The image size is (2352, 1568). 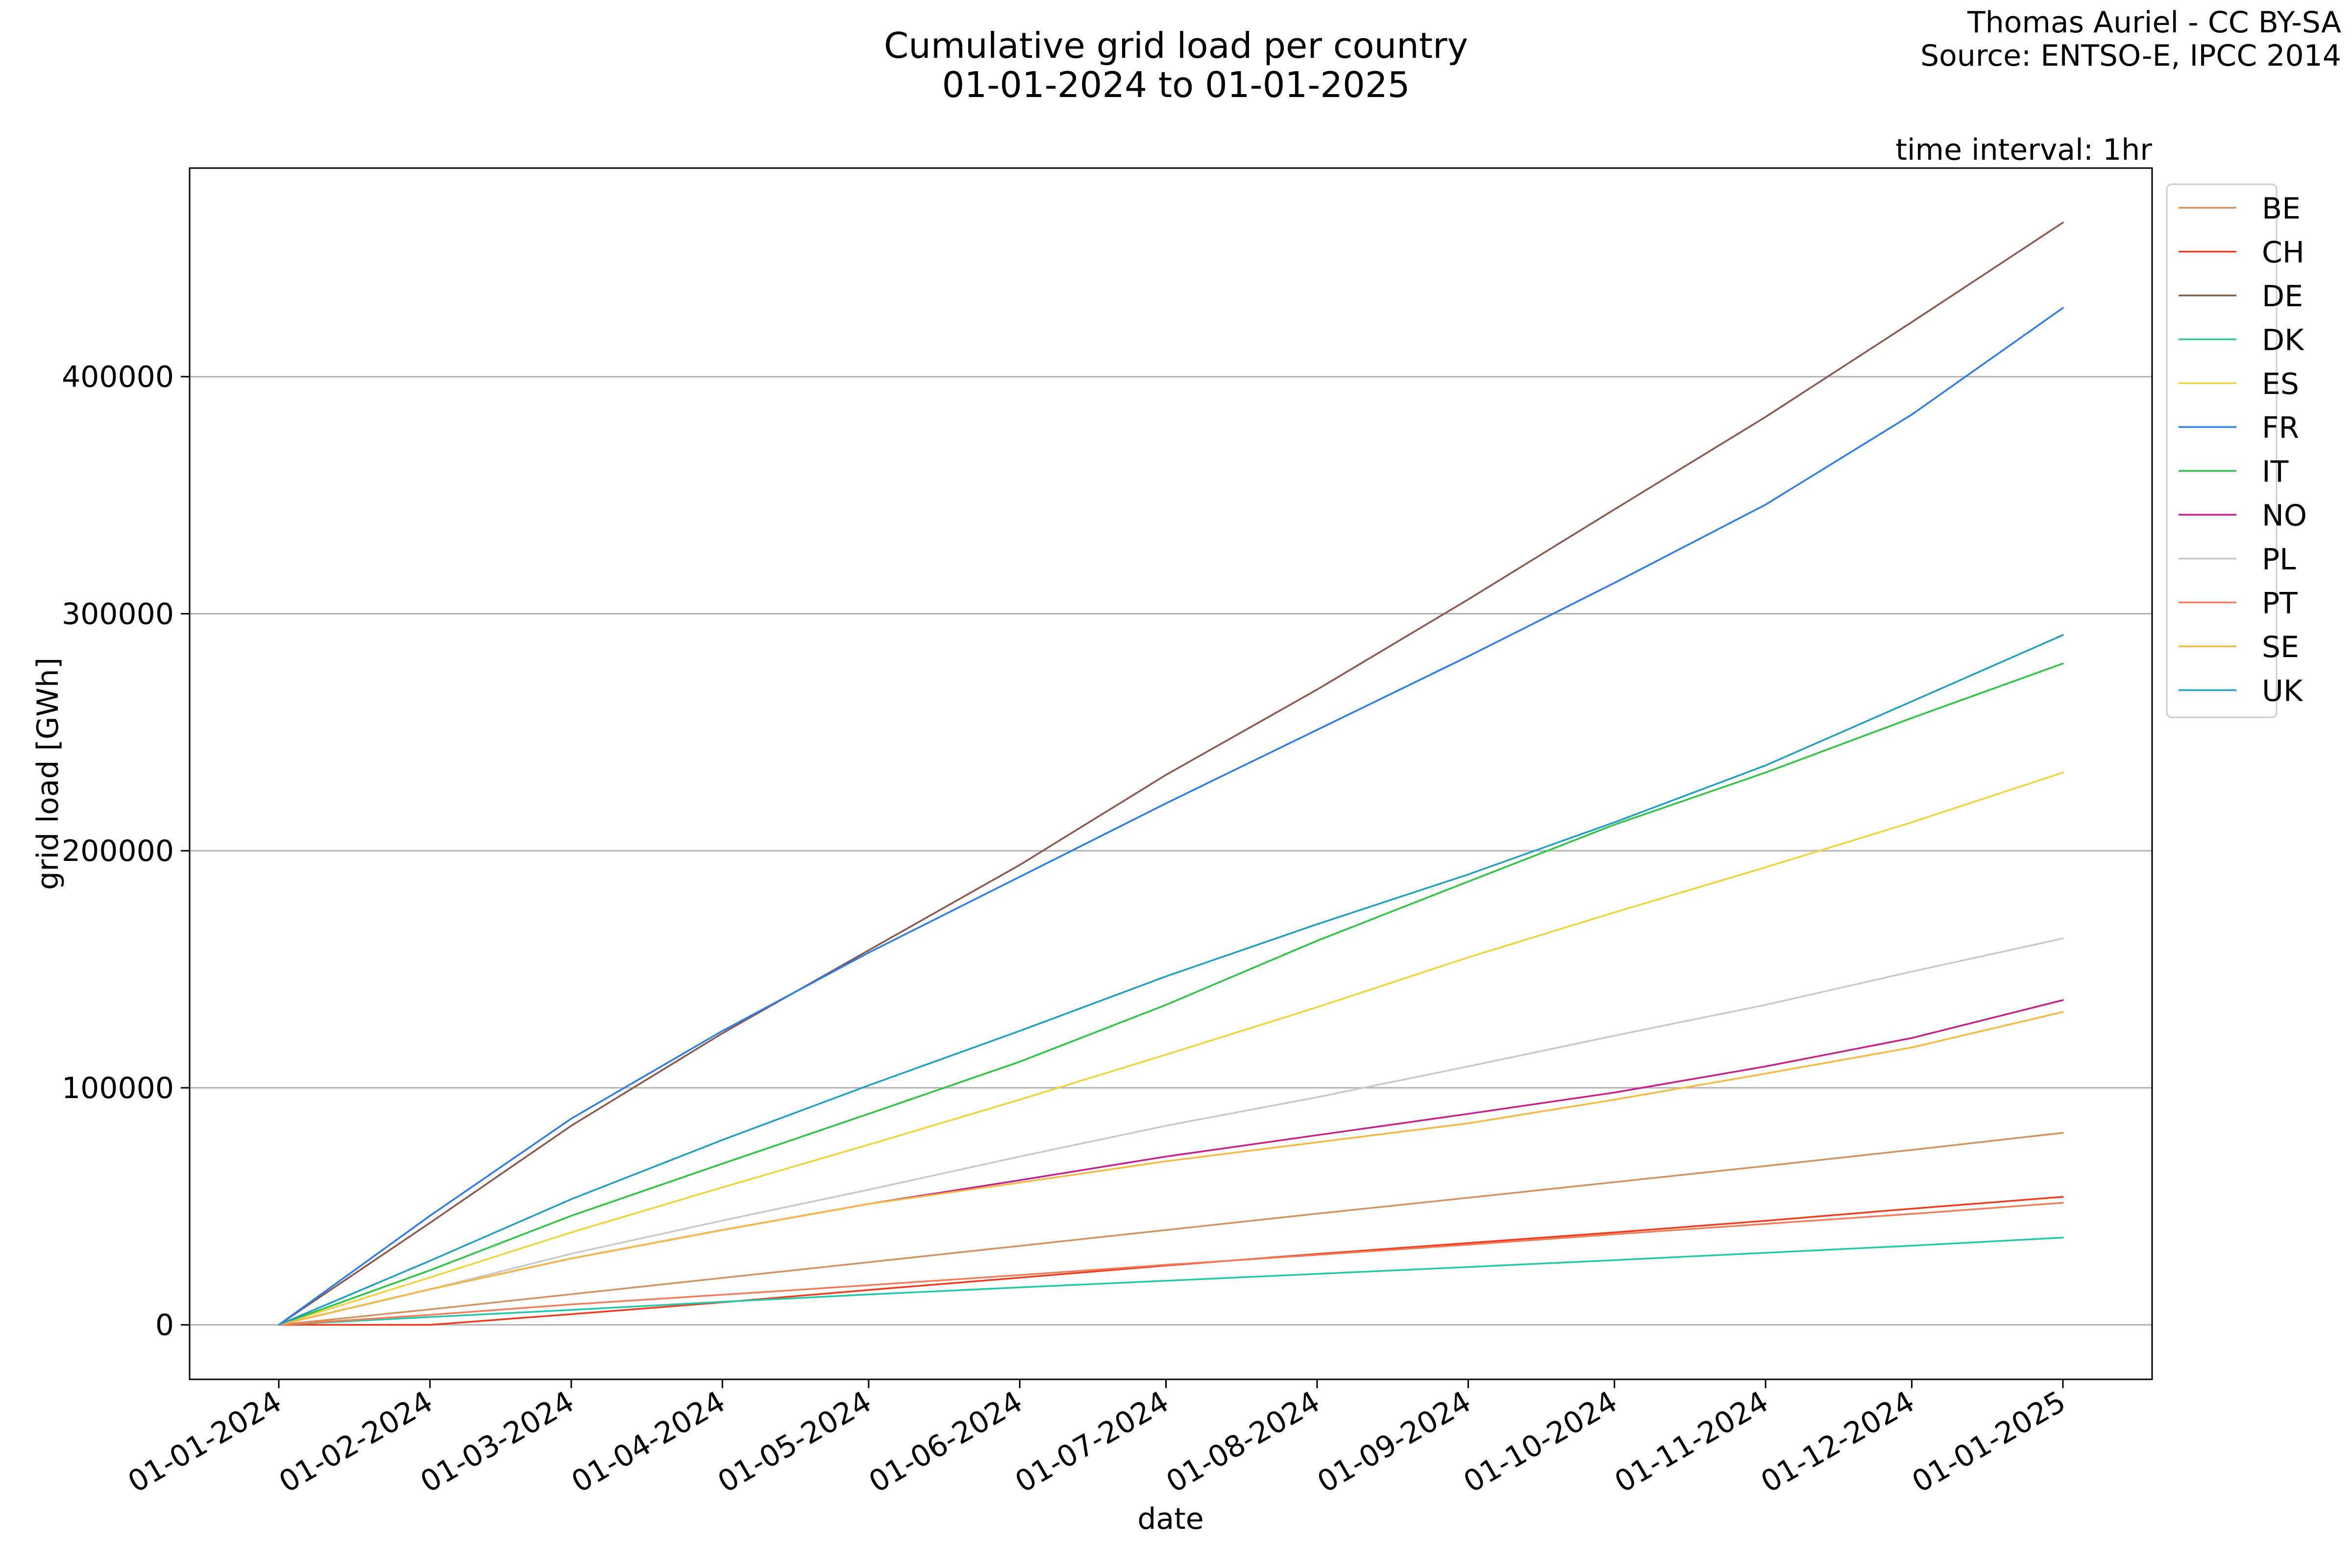 I want to click on x-axis-label: date, so click(x=1170, y=1519).